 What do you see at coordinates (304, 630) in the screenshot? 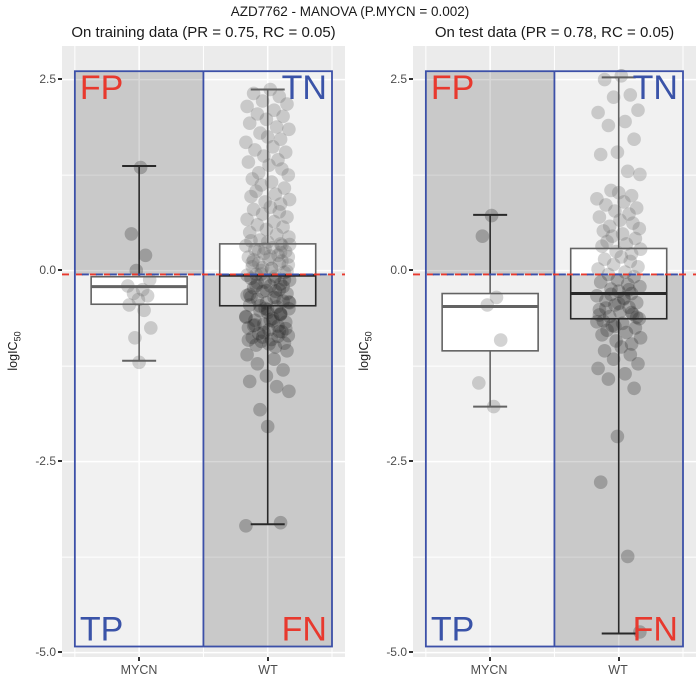
I see `quadrant-label-fn: FN` at bounding box center [304, 630].